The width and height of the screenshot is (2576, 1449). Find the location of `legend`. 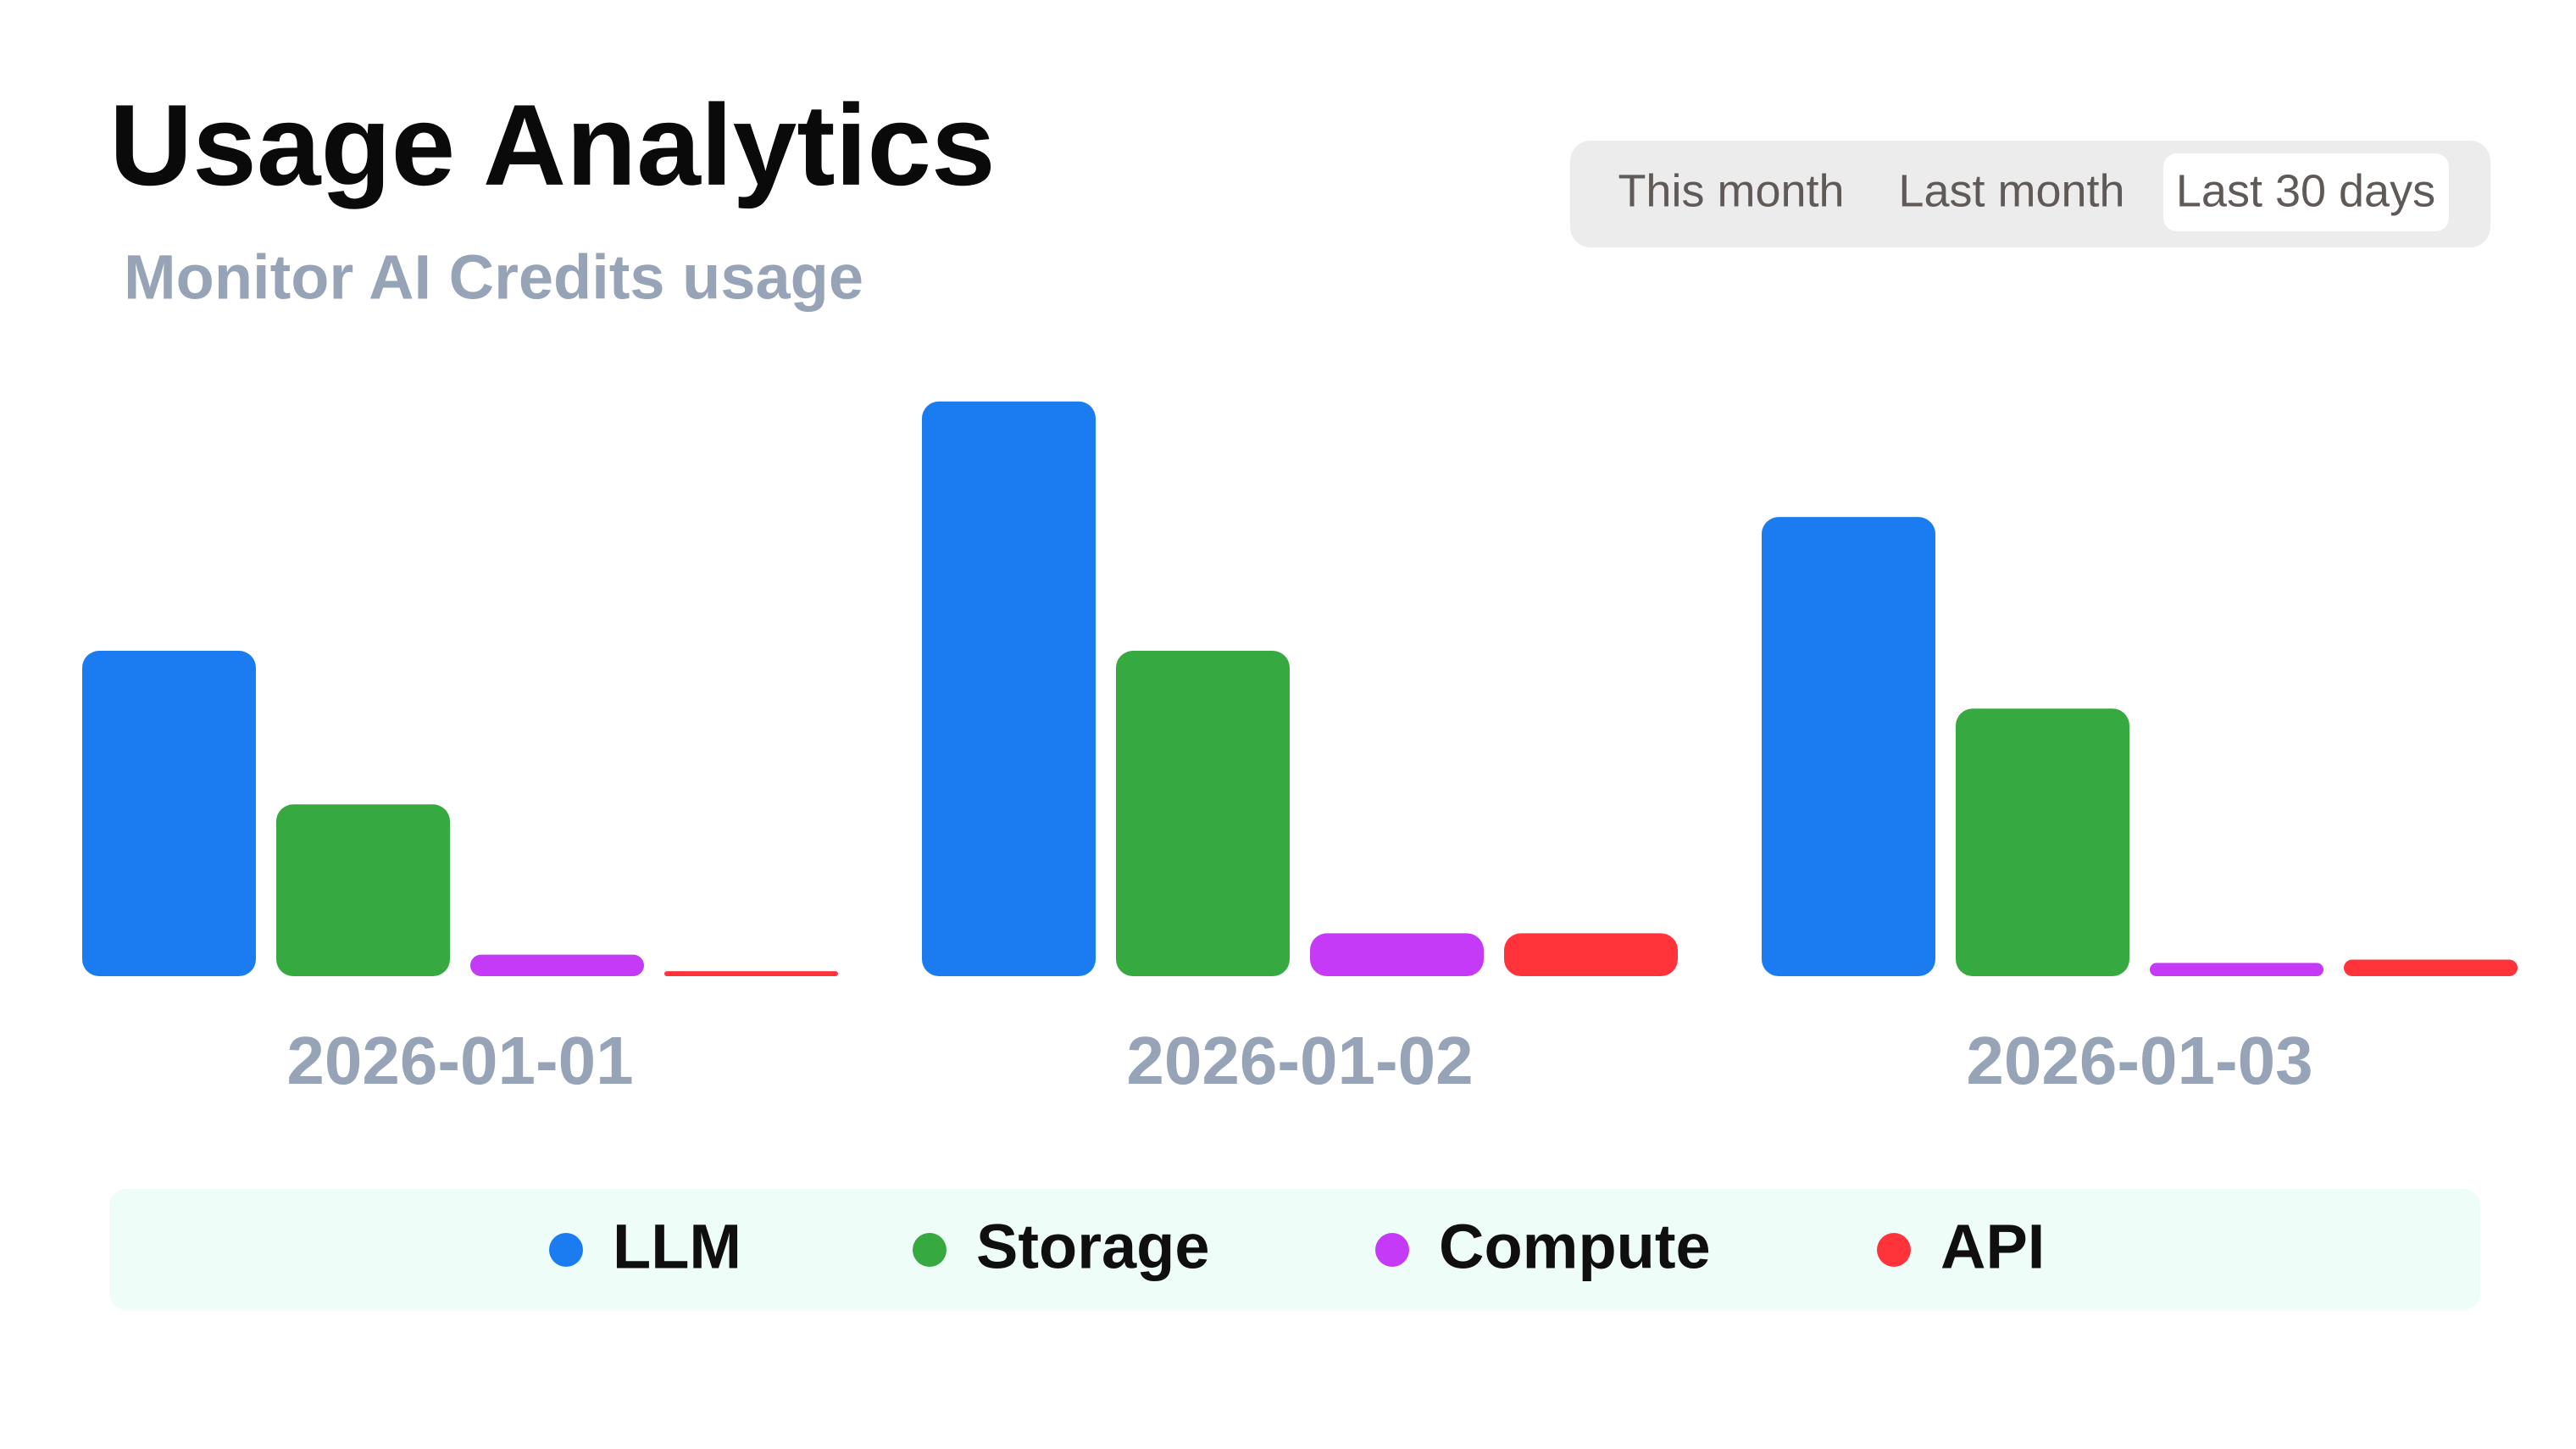

legend is located at coordinates (1294, 1249).